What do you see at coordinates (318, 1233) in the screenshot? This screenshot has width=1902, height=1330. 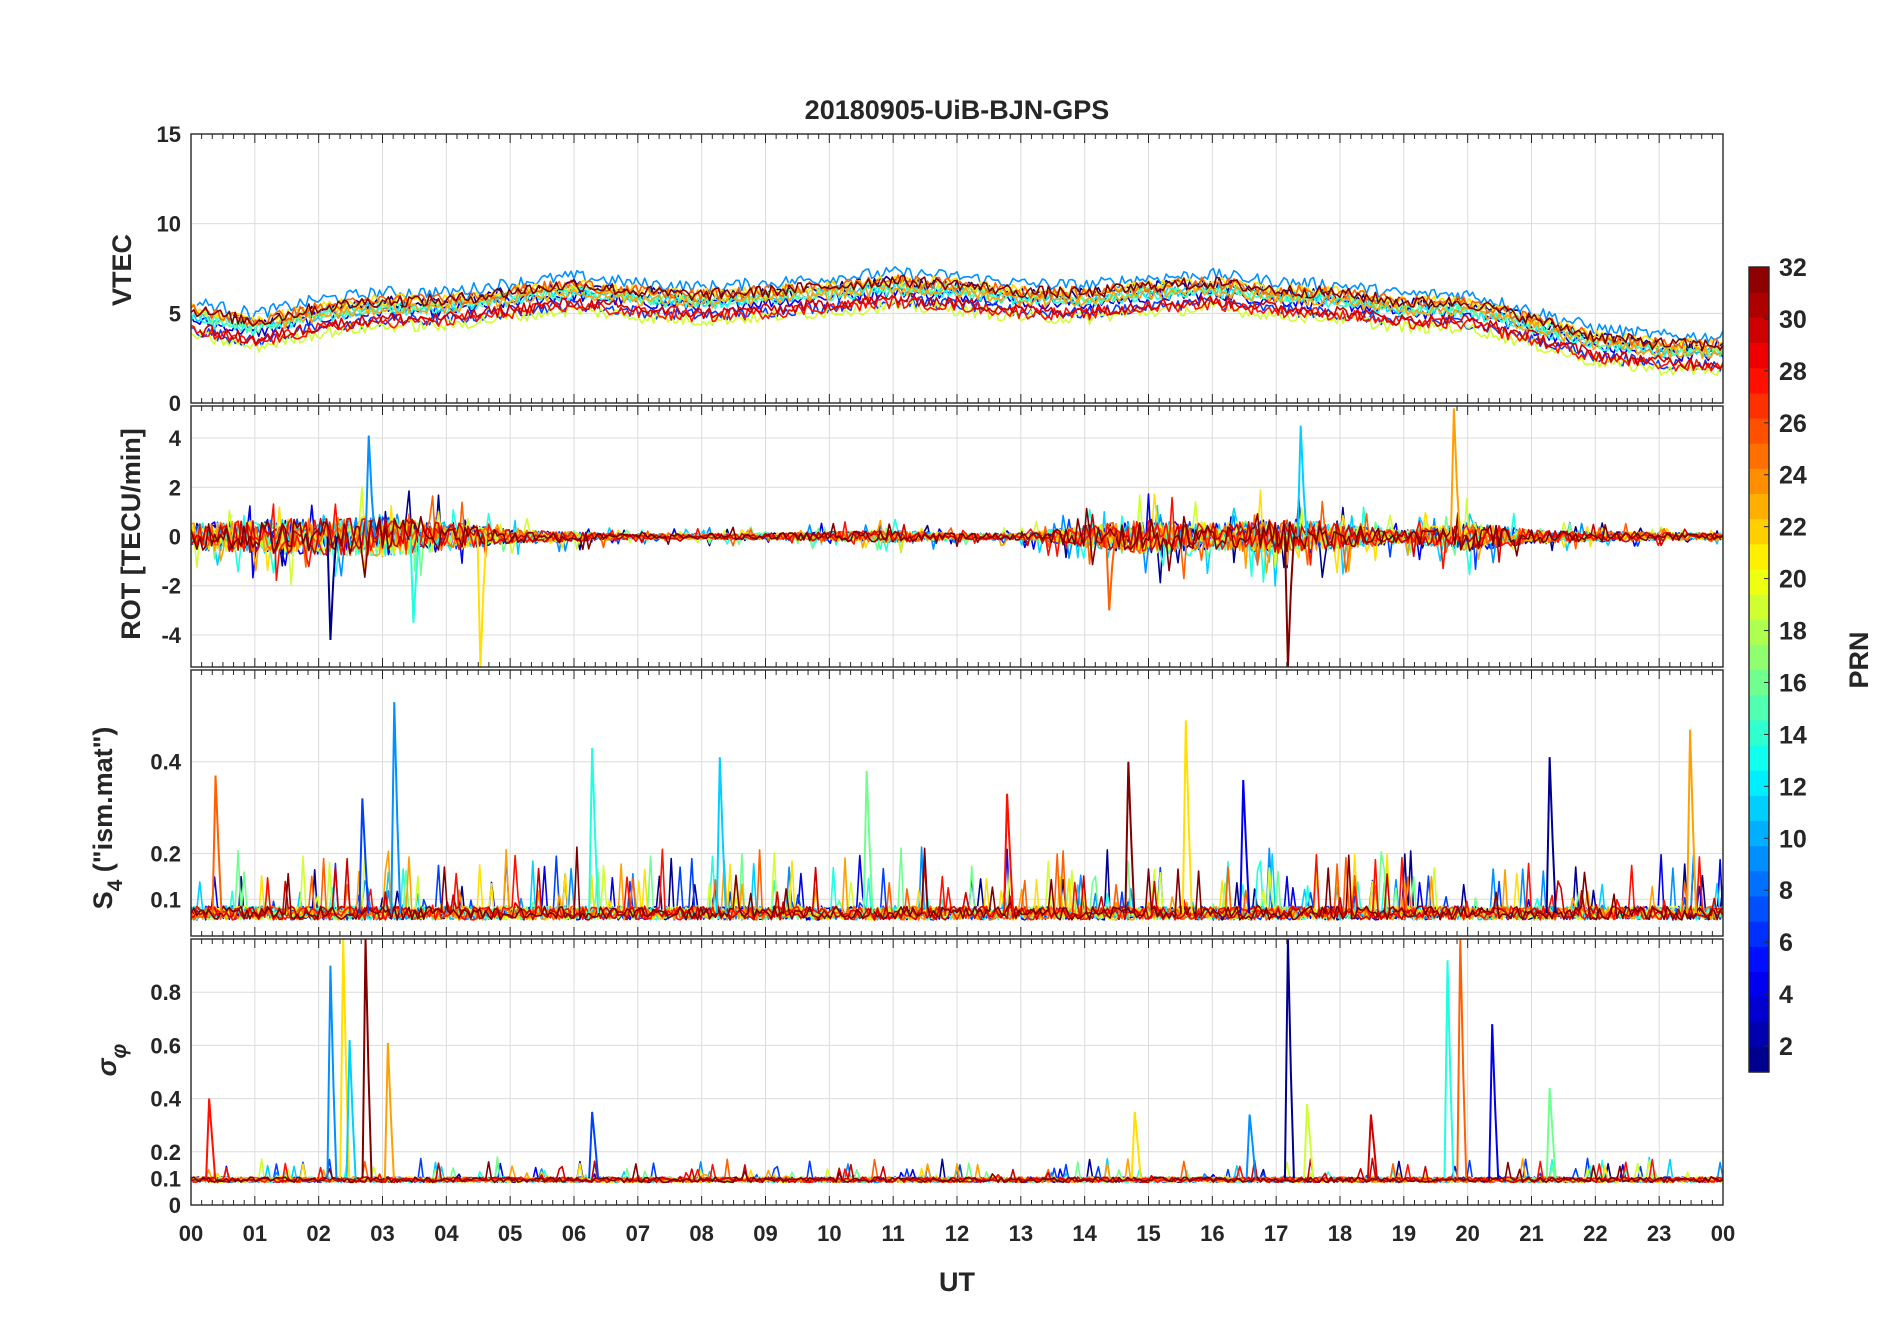 I see `x-tick-label: 02` at bounding box center [318, 1233].